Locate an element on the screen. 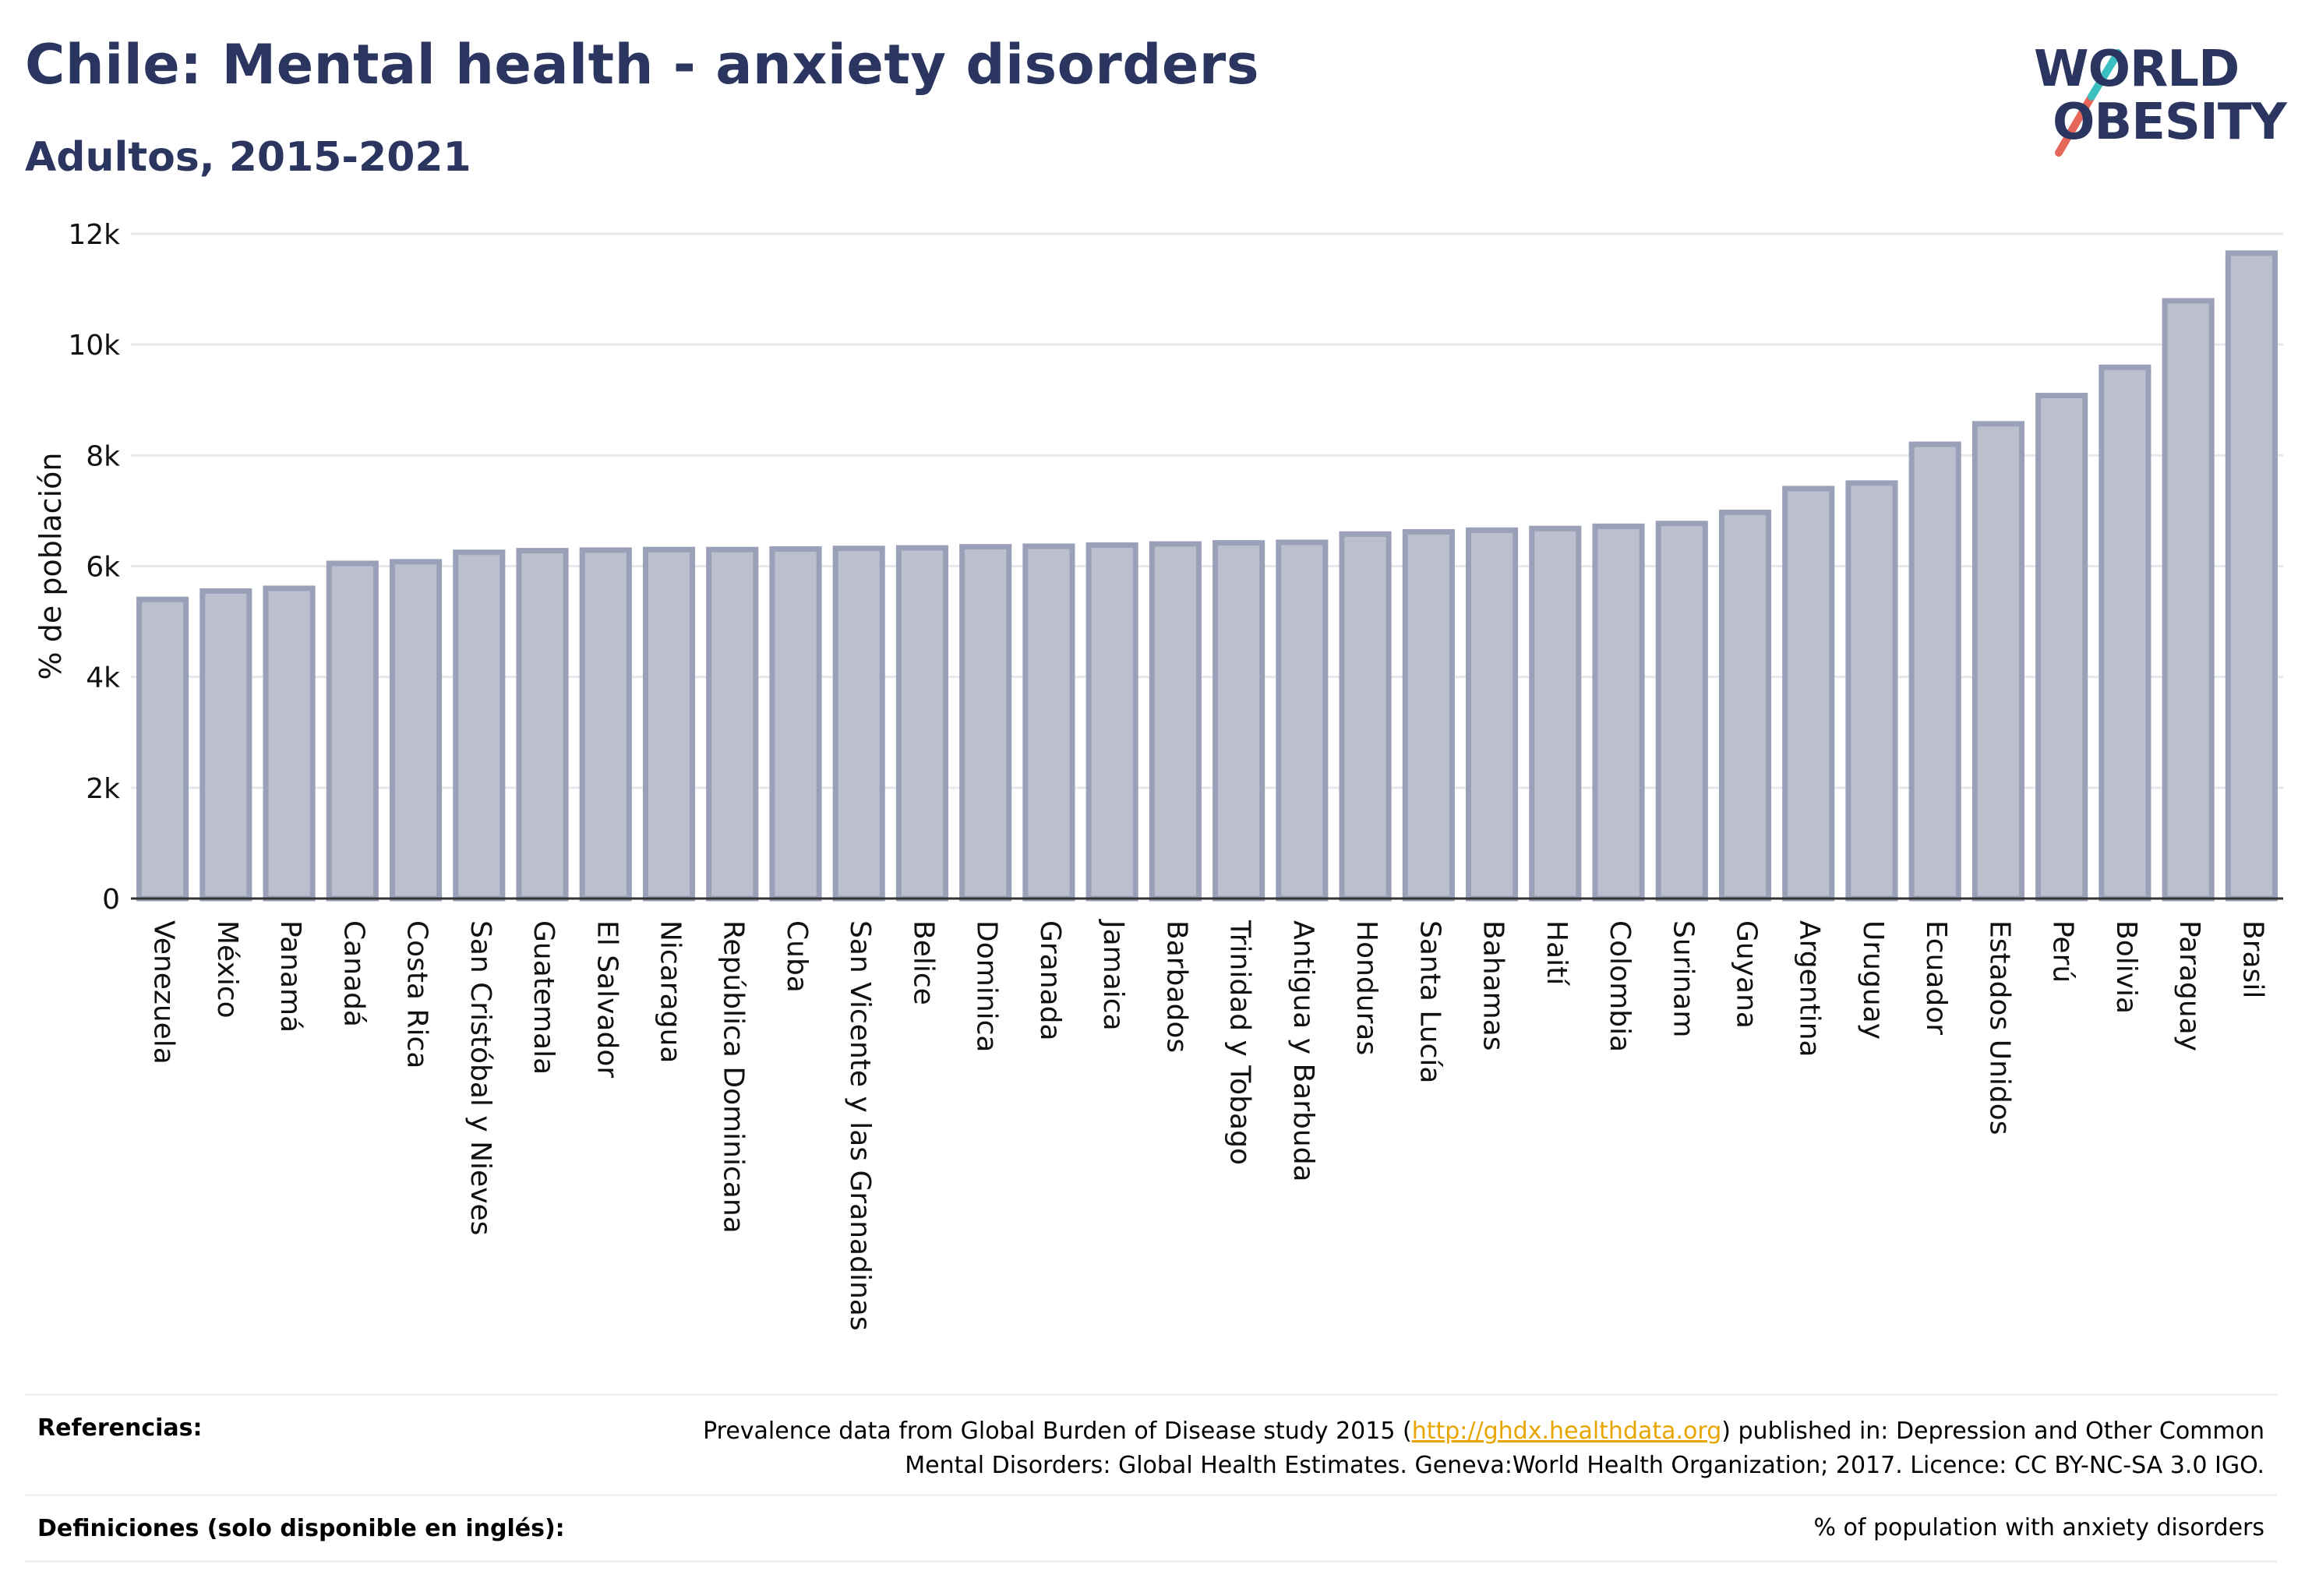 The width and height of the screenshot is (2305, 1596). y-tick-label: 4k is located at coordinates (103, 678).